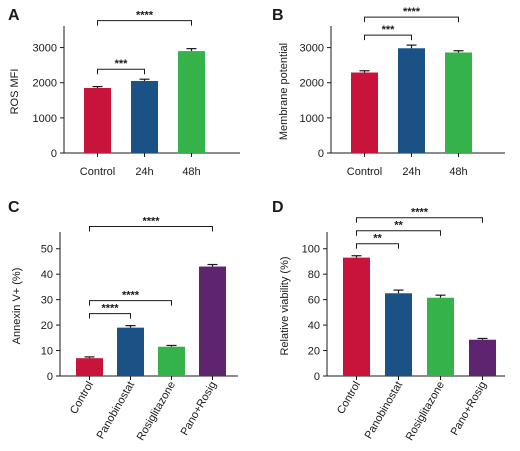  Describe the element at coordinates (15, 92) in the screenshot. I see `y-axis-label: ROS MFI` at that location.